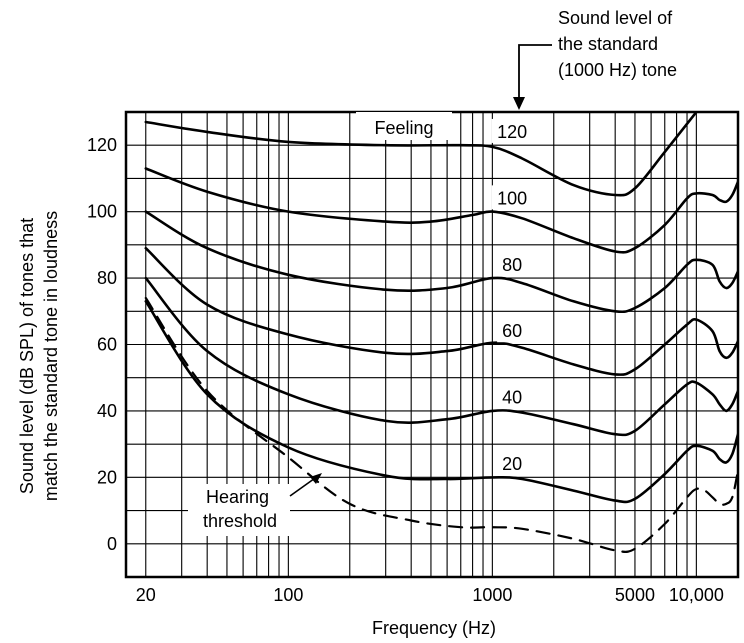 The height and width of the screenshot is (643, 744). Describe the element at coordinates (107, 411) in the screenshot. I see `y-tick-label: 40` at that location.